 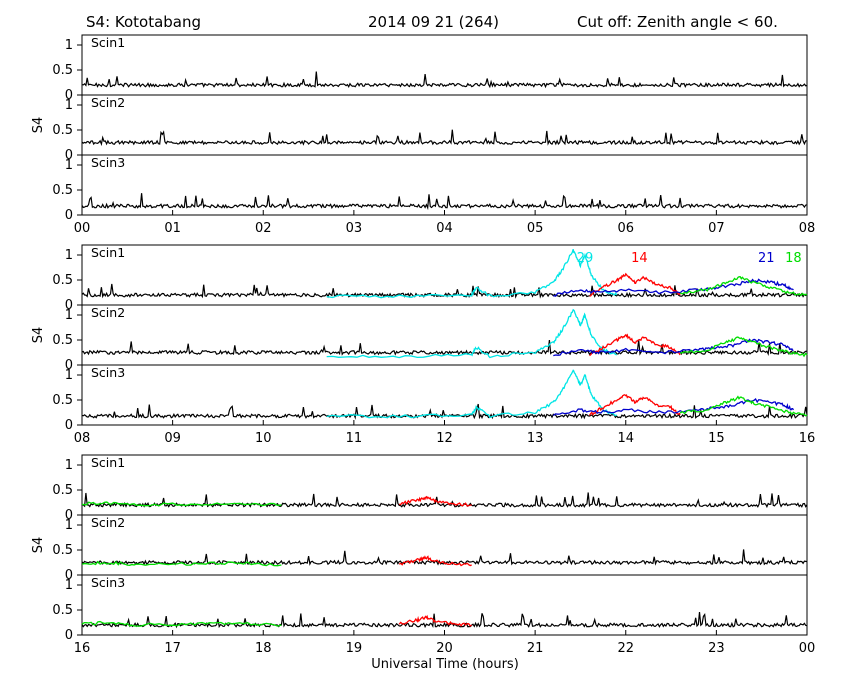 I want to click on x-tick-label: 02, so click(x=263, y=228).